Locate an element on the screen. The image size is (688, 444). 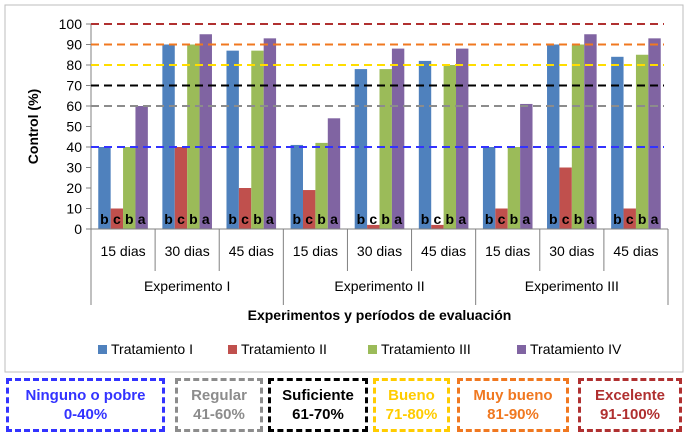
group-label: Experimento I is located at coordinates (187, 286).